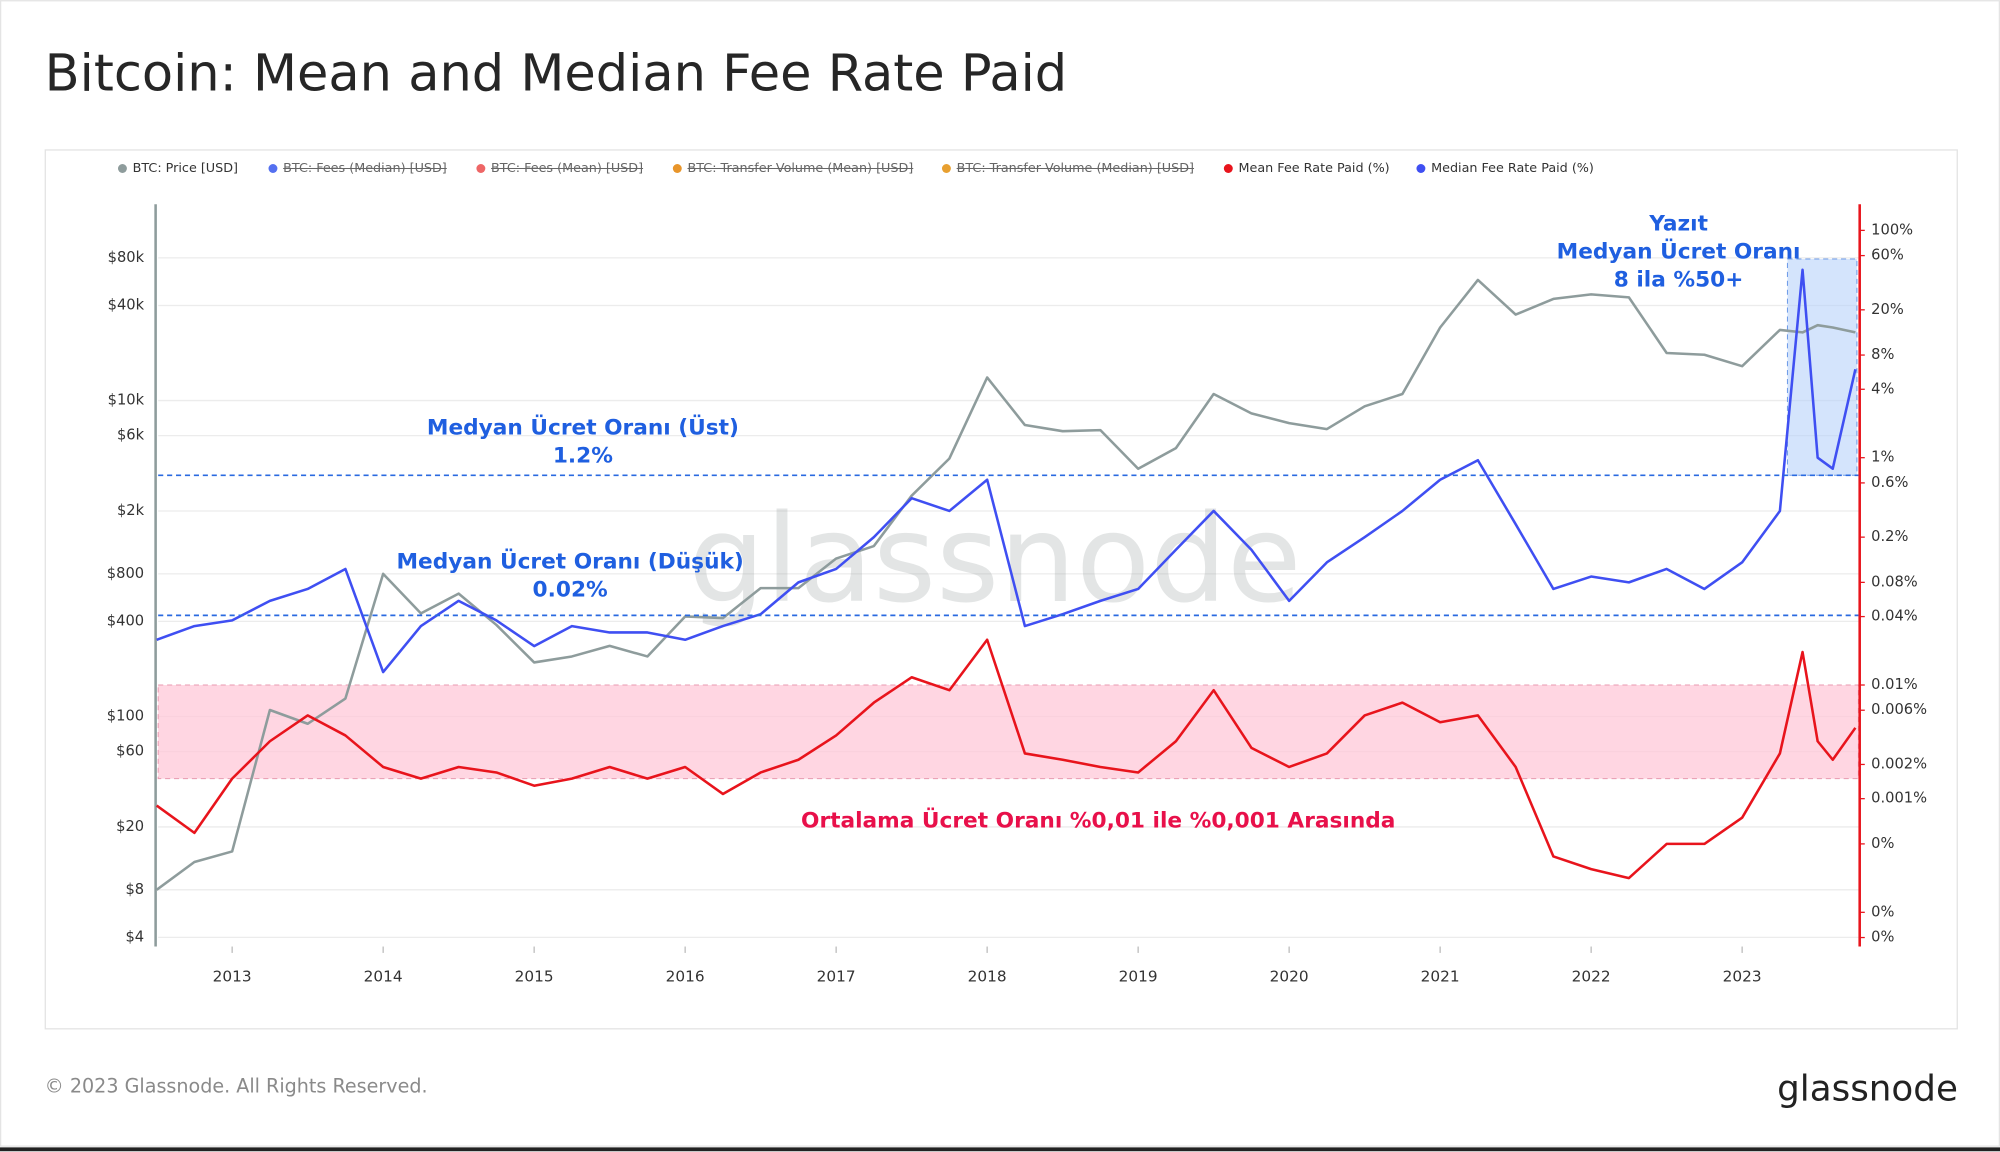  I want to click on legend-item: BTC: Fees (Mean) [USD], so click(560, 168).